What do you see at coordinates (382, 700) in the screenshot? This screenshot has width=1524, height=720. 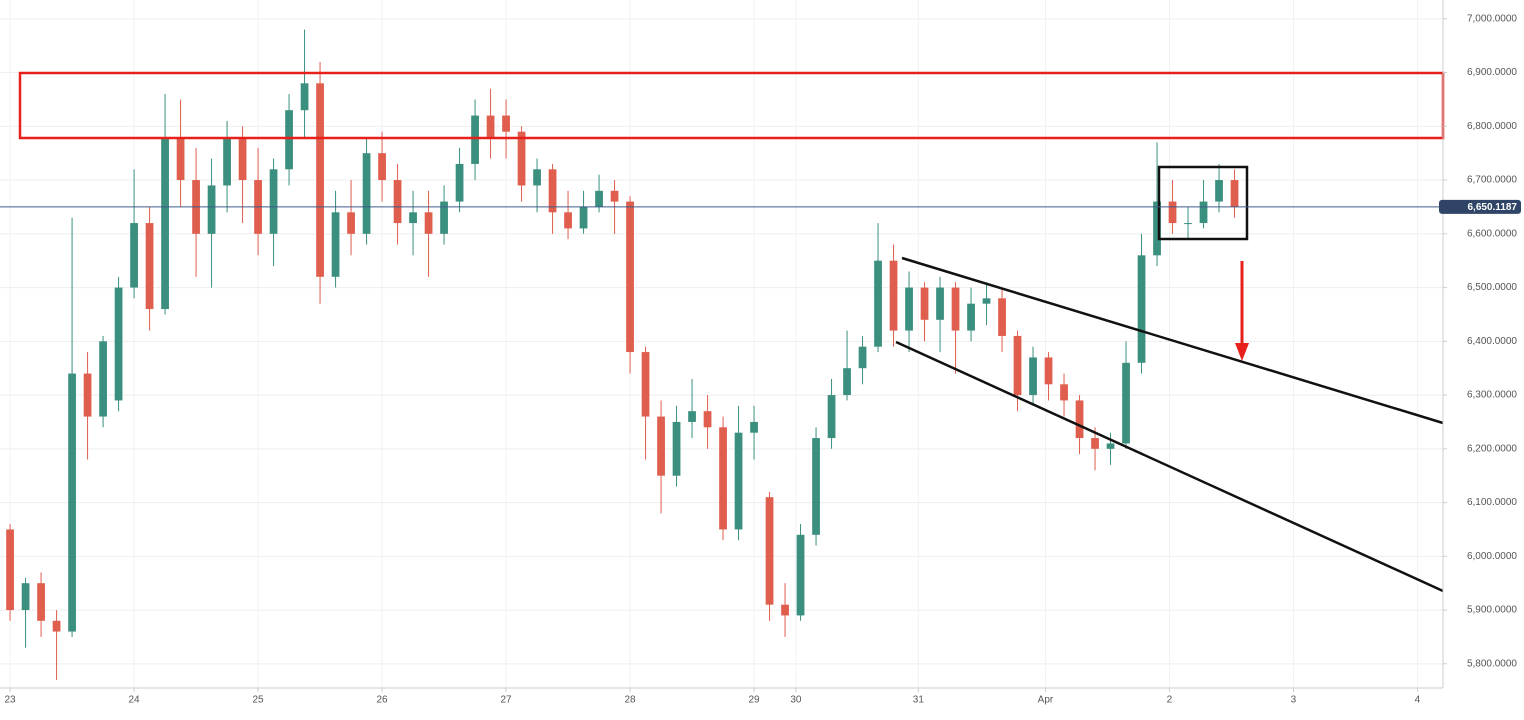 I see `x-tick-label: 26` at bounding box center [382, 700].